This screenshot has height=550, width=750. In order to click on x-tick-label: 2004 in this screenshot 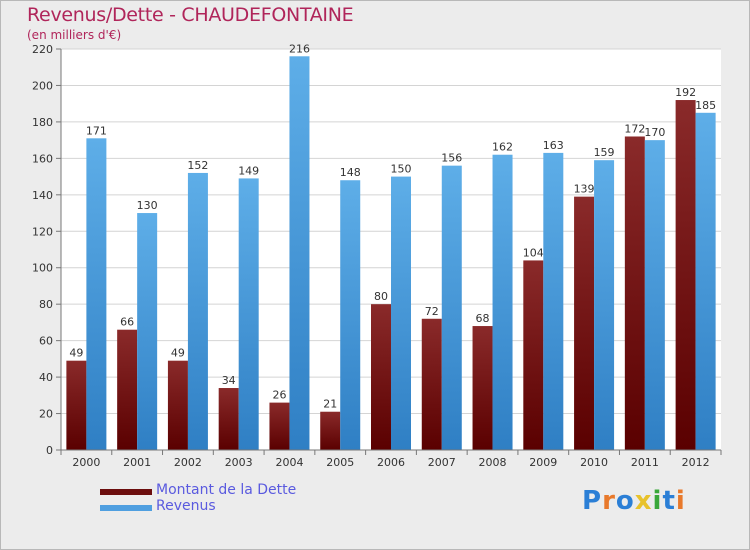, I will do `click(289, 462)`.